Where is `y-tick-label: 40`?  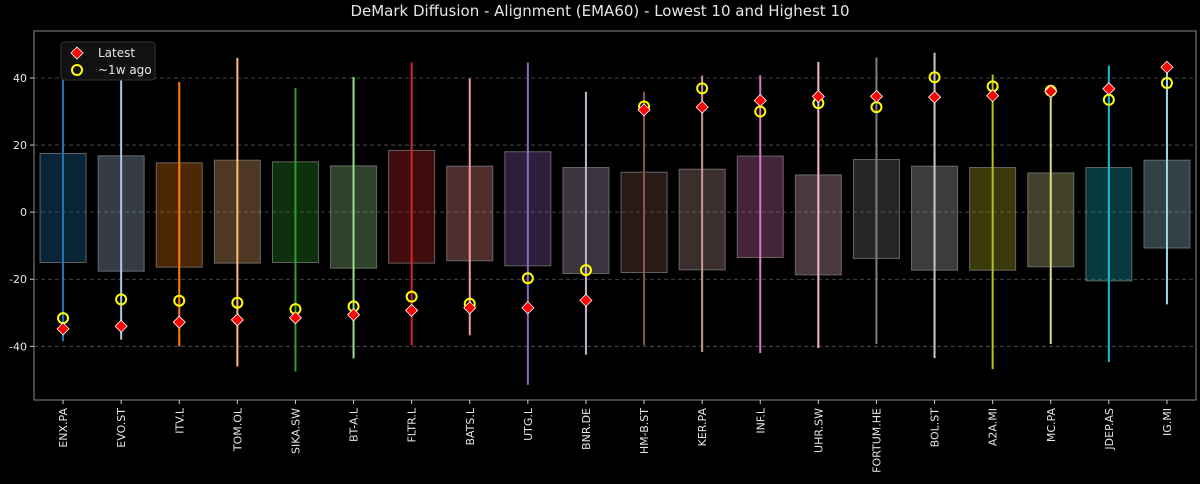
y-tick-label: 40 is located at coordinates (20, 78).